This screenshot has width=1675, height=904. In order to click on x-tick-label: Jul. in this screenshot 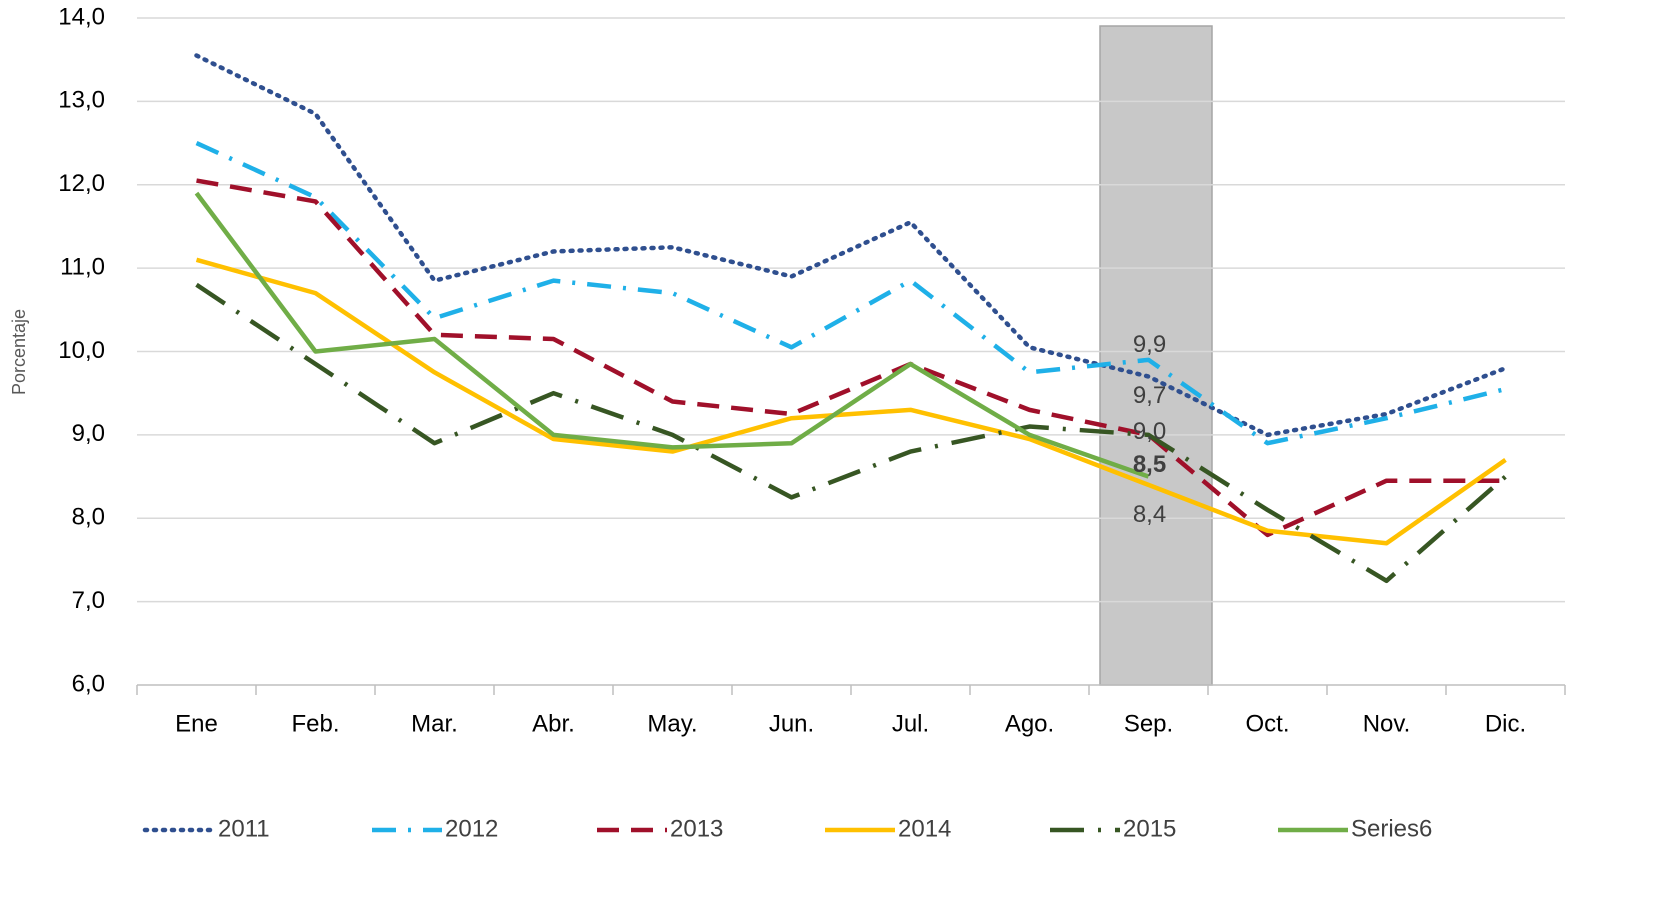, I will do `click(910, 723)`.